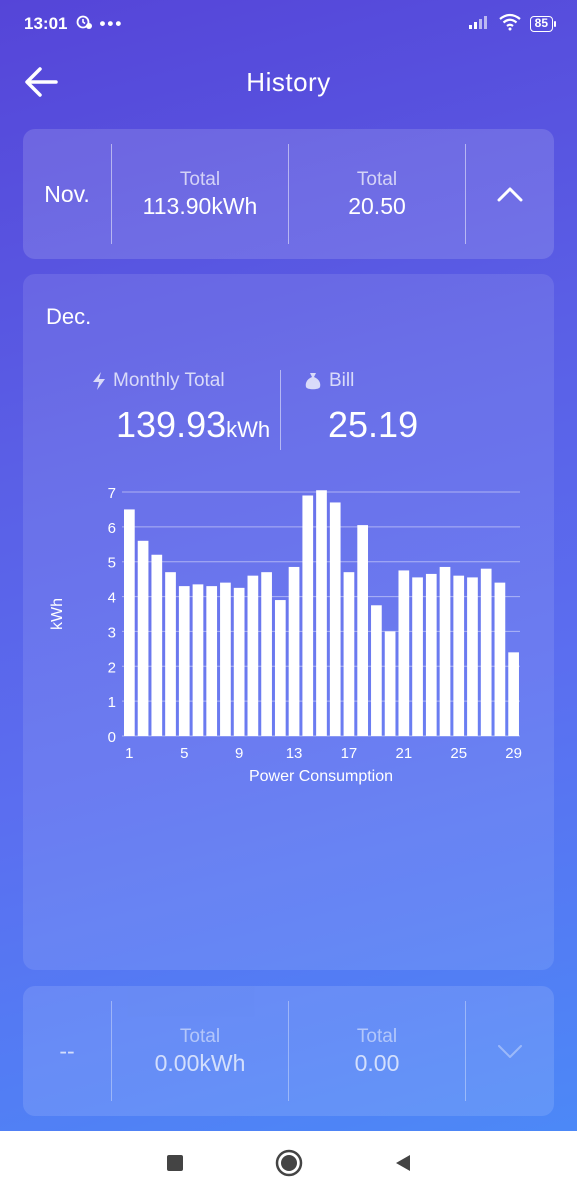 Image resolution: width=577 pixels, height=1200 pixels. What do you see at coordinates (200, 1062) in the screenshot?
I see `energy-total-value: 0.00kWh` at bounding box center [200, 1062].